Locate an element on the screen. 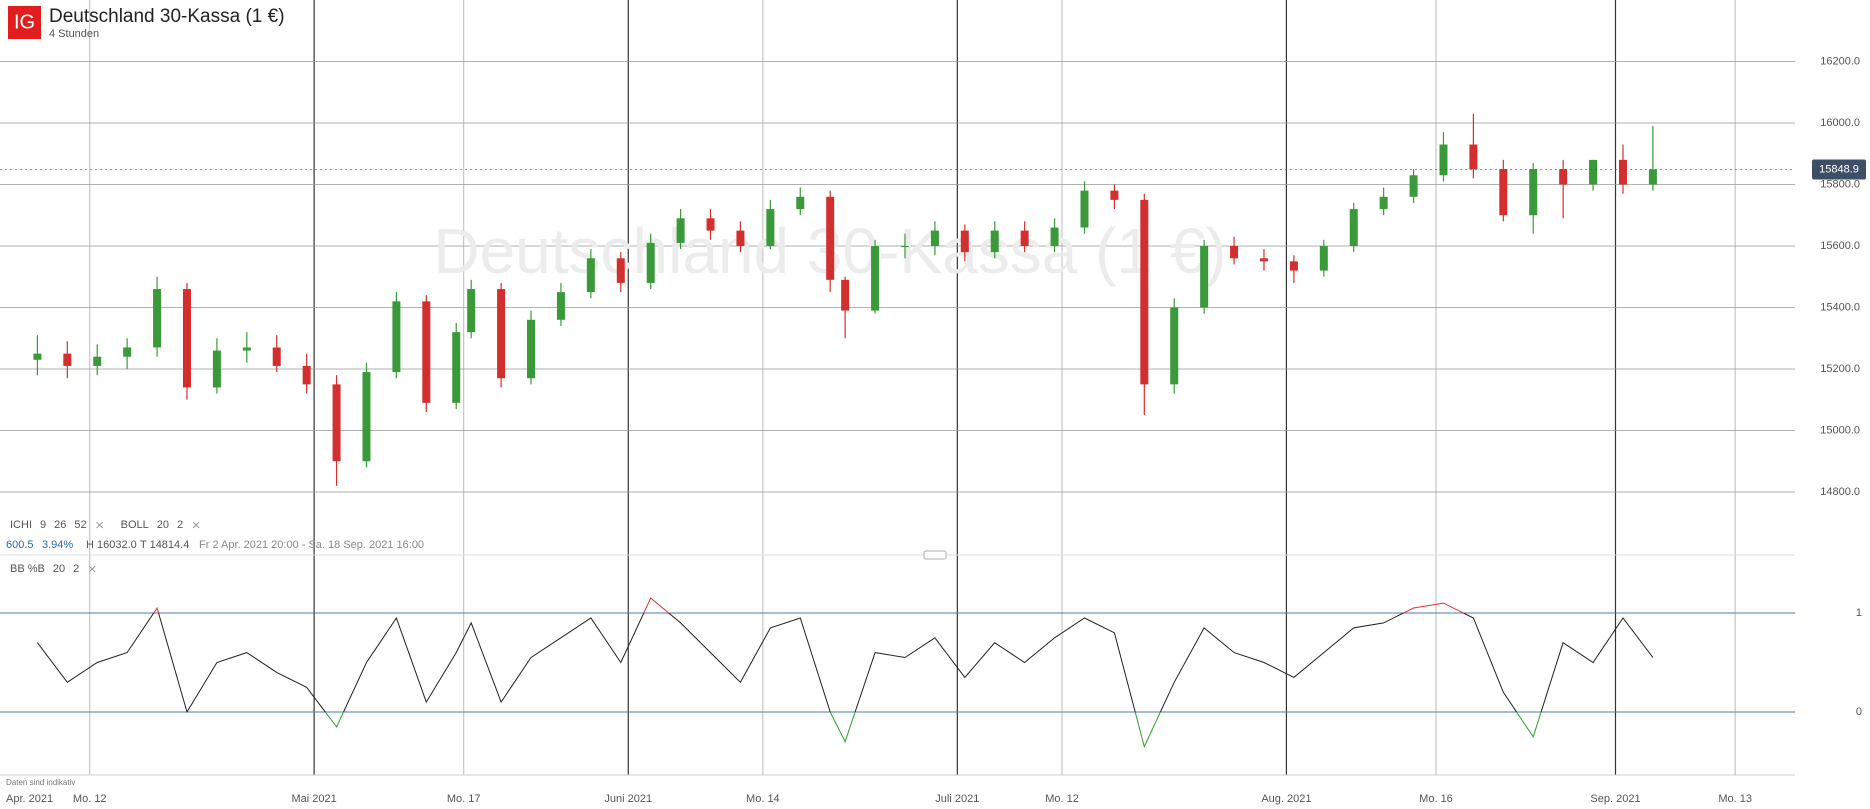  disclaimer: Daten sind indikativ is located at coordinates (40, 782).